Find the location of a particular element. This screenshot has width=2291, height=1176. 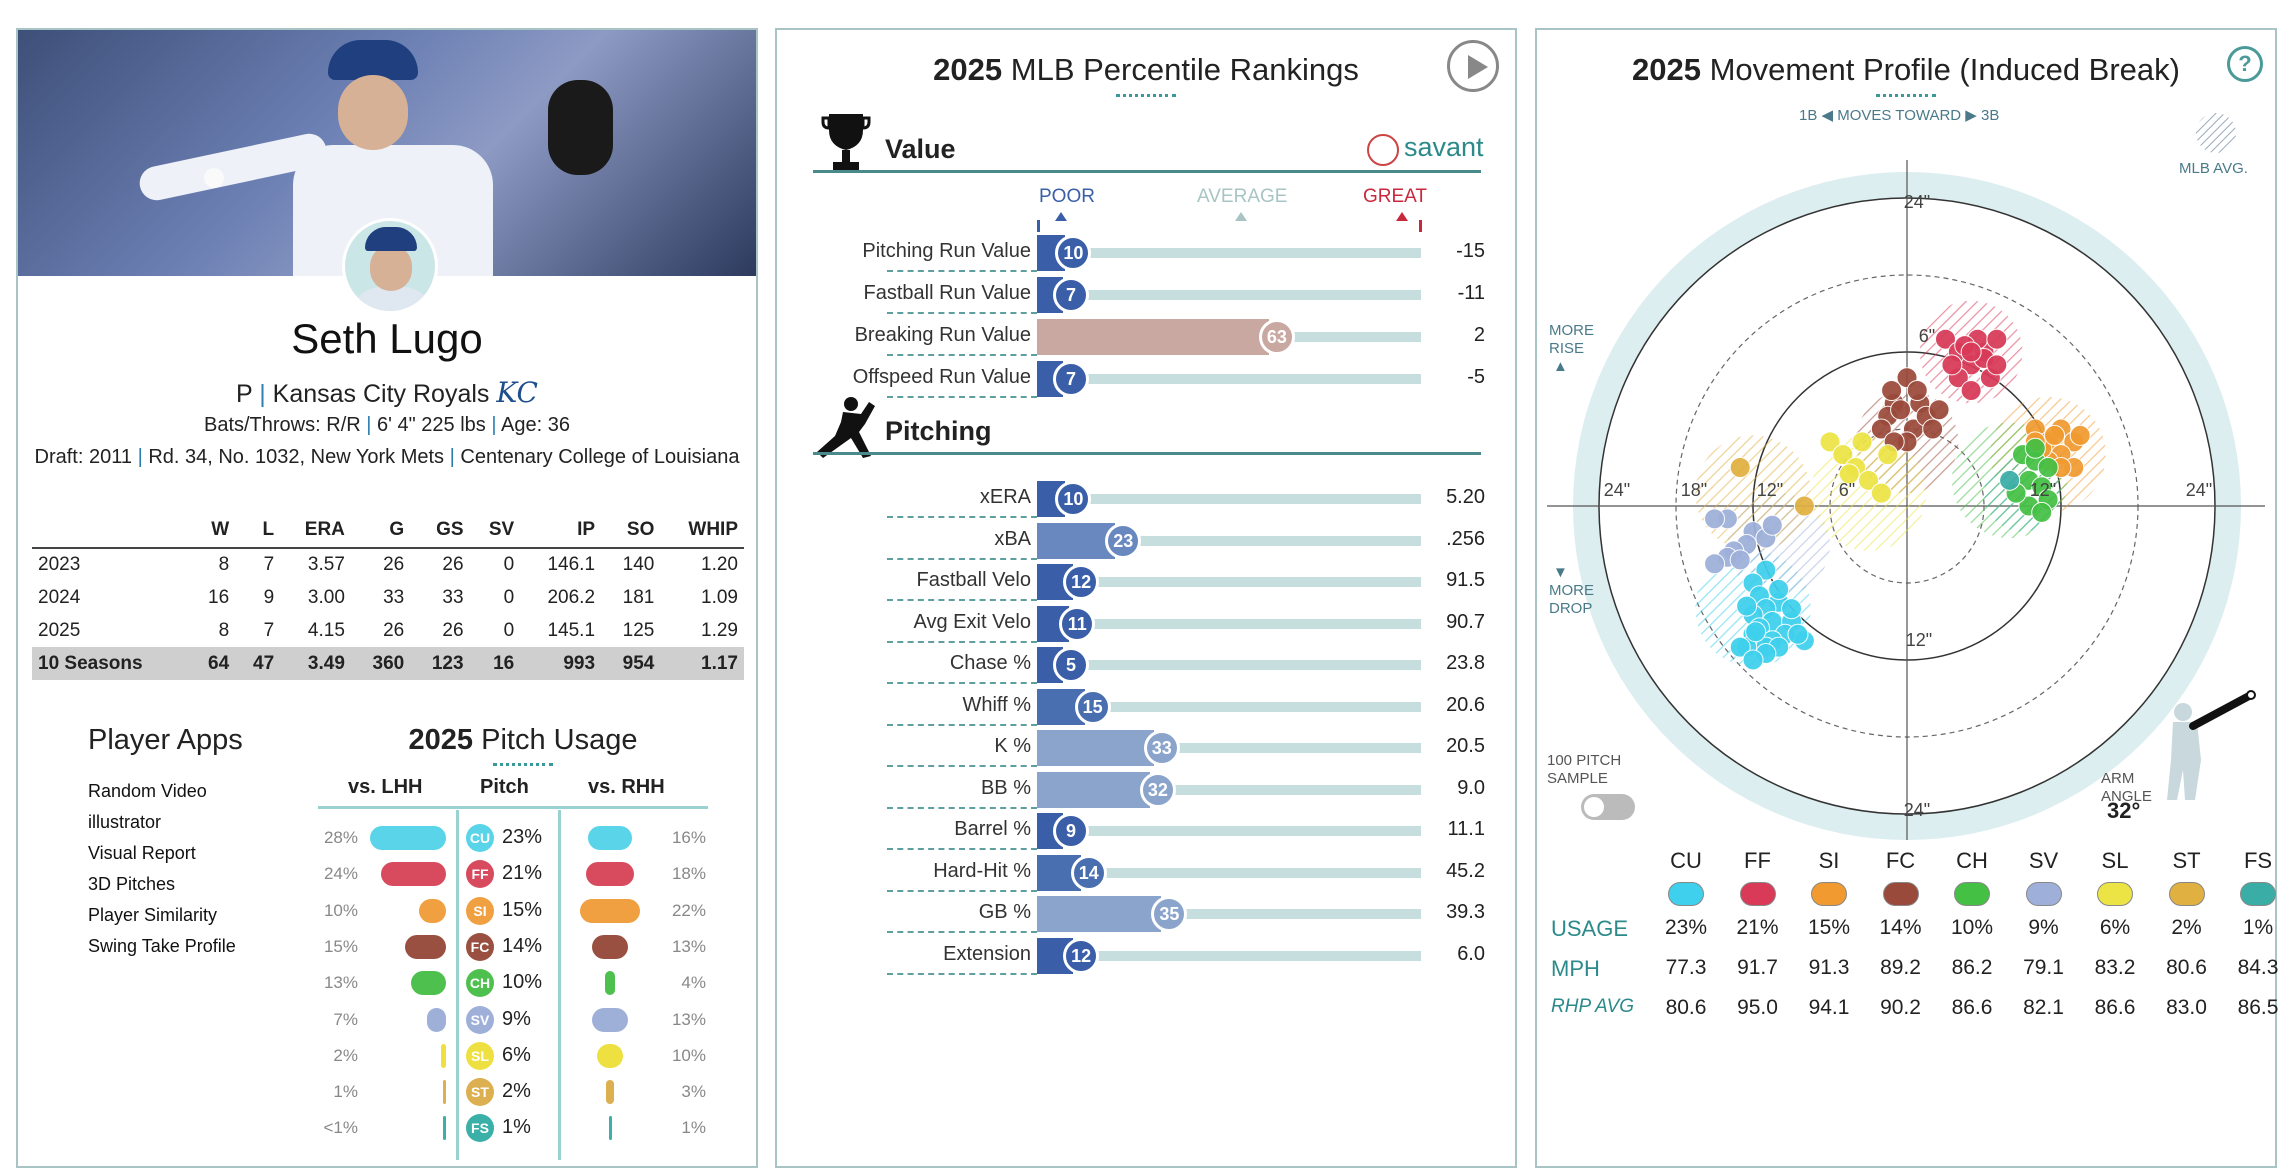

draft-team: New York Mets is located at coordinates (377, 457).